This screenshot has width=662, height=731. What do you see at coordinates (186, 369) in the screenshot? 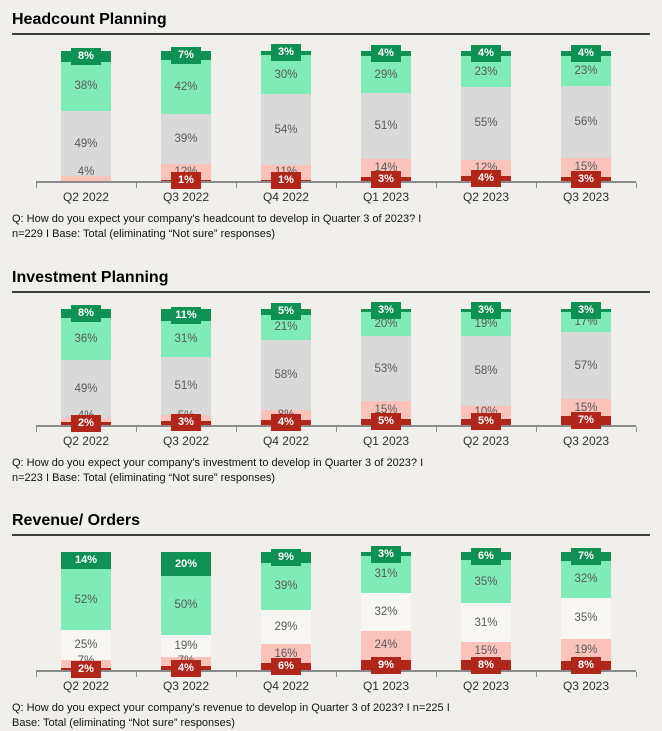
I see `stacked-bar: 11%31%51%5%3%` at bounding box center [186, 369].